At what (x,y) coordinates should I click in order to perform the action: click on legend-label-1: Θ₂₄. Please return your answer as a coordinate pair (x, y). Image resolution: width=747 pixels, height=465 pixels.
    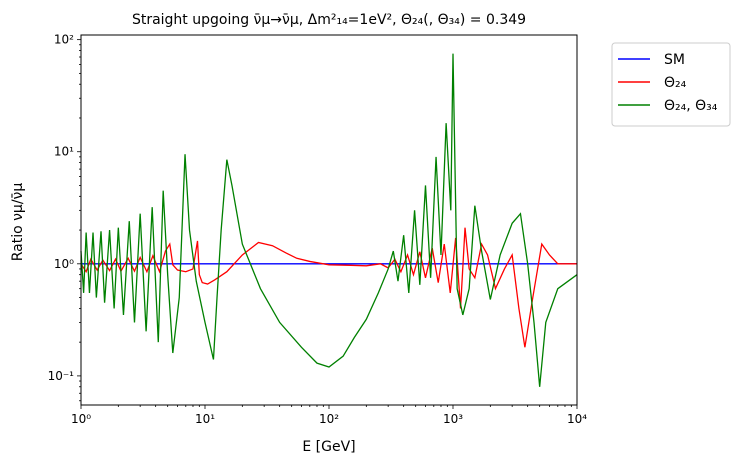
    Looking at the image, I should click on (675, 83).